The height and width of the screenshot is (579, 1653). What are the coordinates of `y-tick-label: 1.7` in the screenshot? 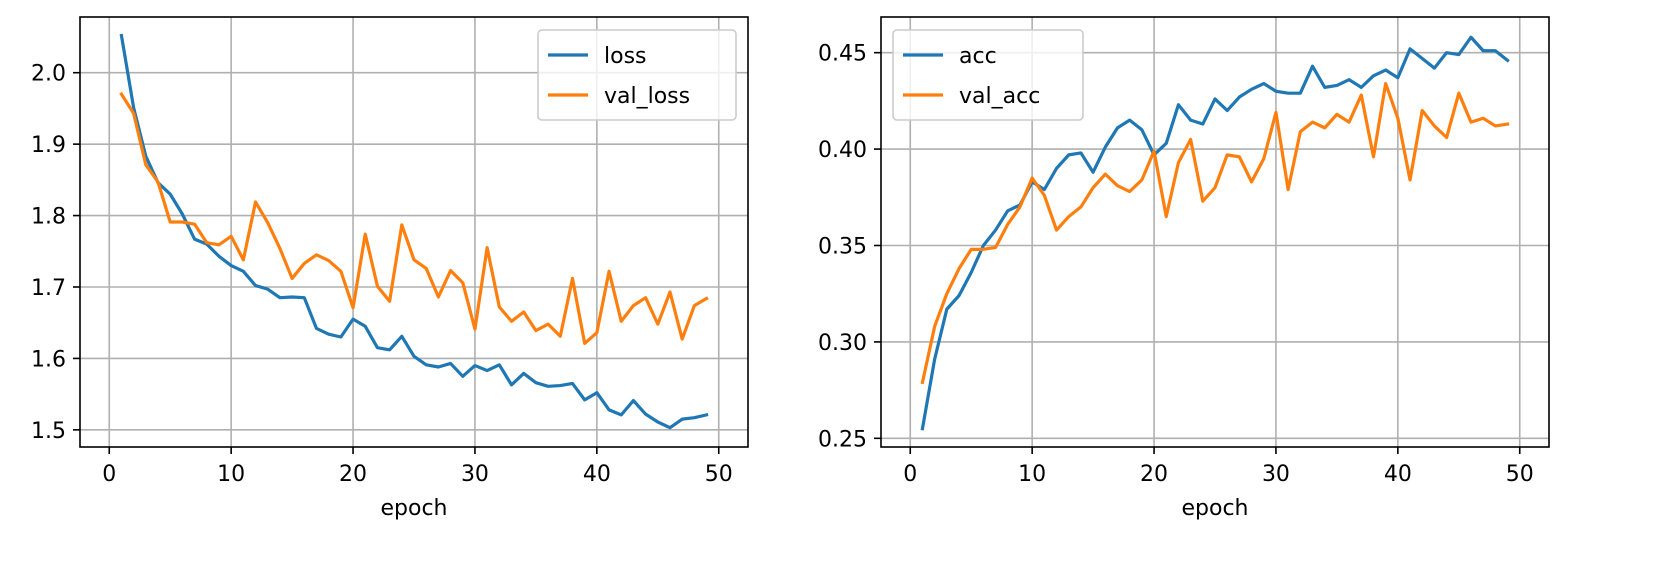 It's located at (48, 288).